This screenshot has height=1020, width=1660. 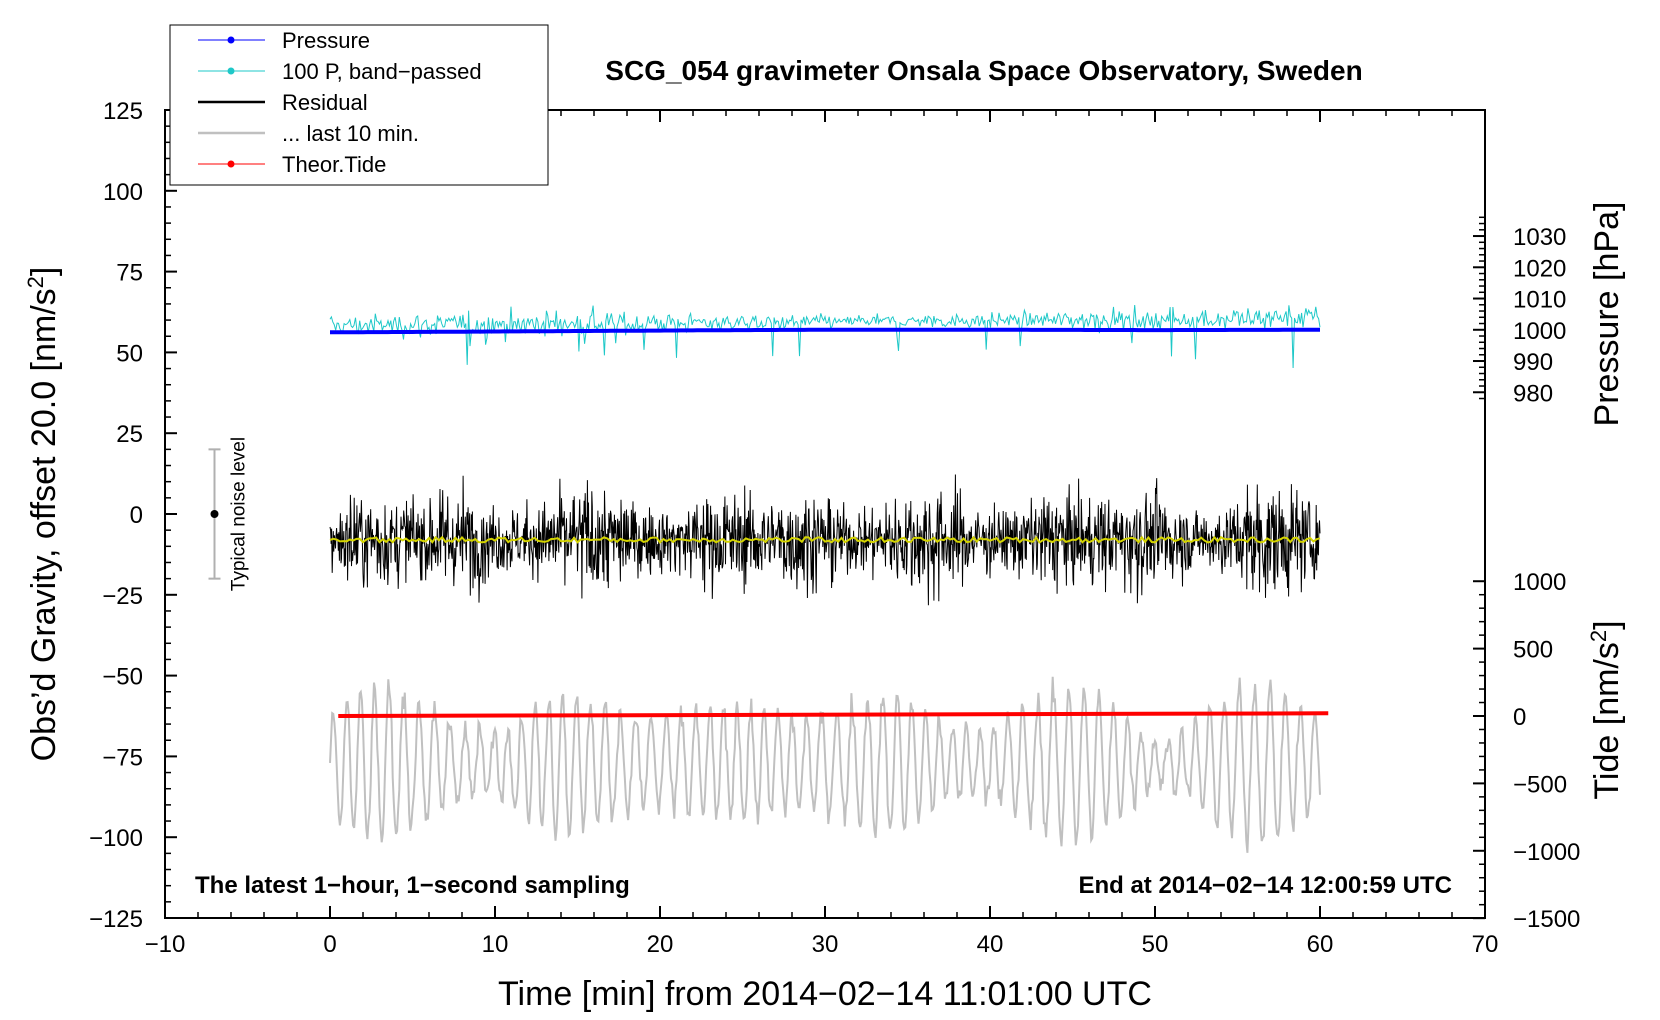 What do you see at coordinates (123, 111) in the screenshot?
I see `y-tick-label: 125` at bounding box center [123, 111].